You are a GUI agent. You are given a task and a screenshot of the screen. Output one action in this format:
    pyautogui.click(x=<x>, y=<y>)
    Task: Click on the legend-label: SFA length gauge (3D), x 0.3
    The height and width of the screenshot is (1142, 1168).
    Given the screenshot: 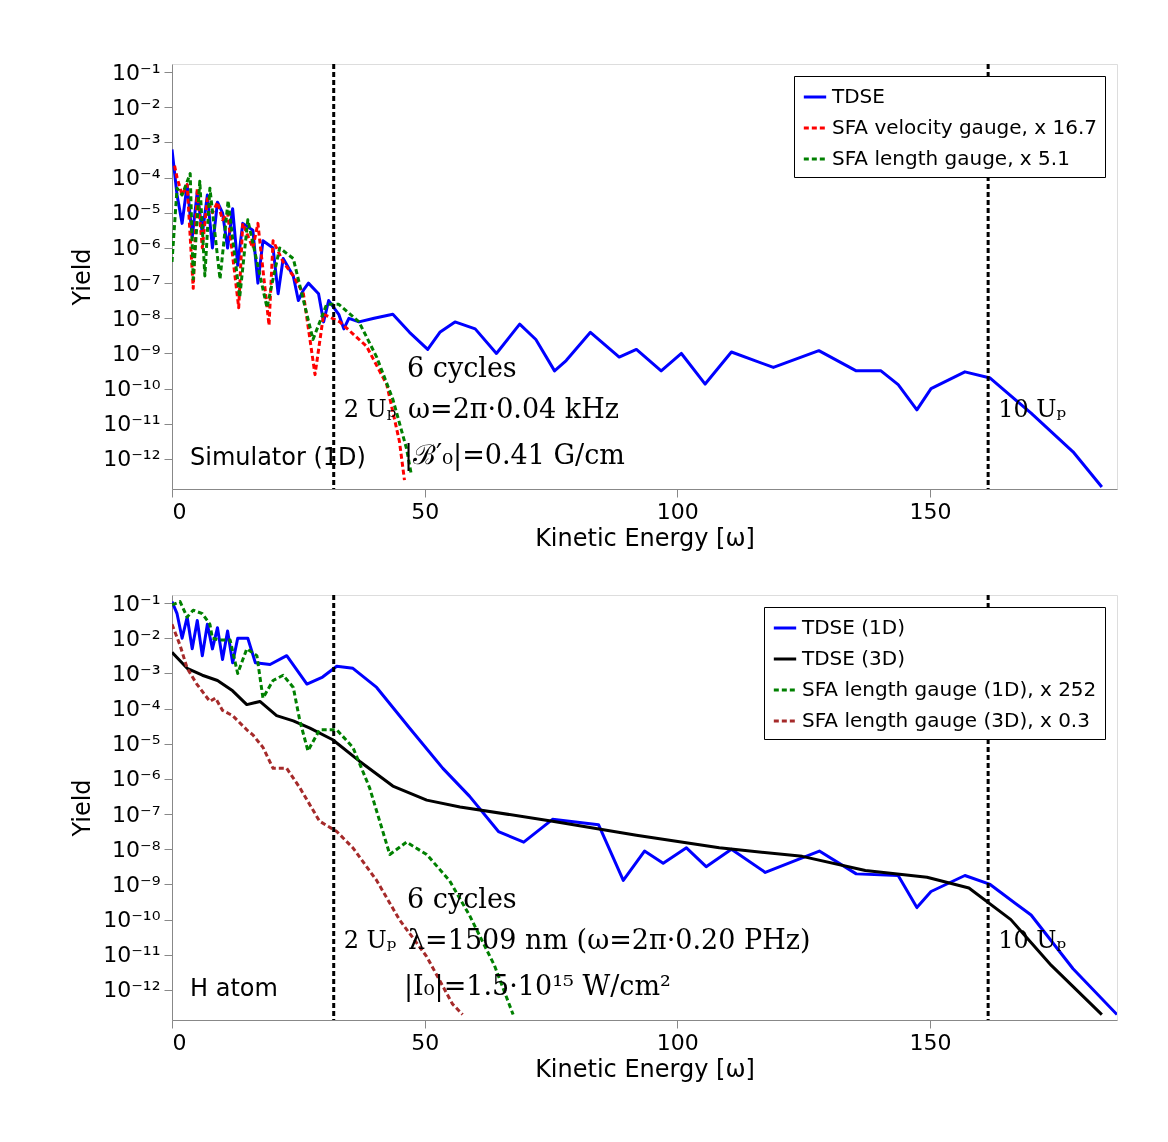 What is the action you would take?
    pyautogui.click(x=946, y=720)
    